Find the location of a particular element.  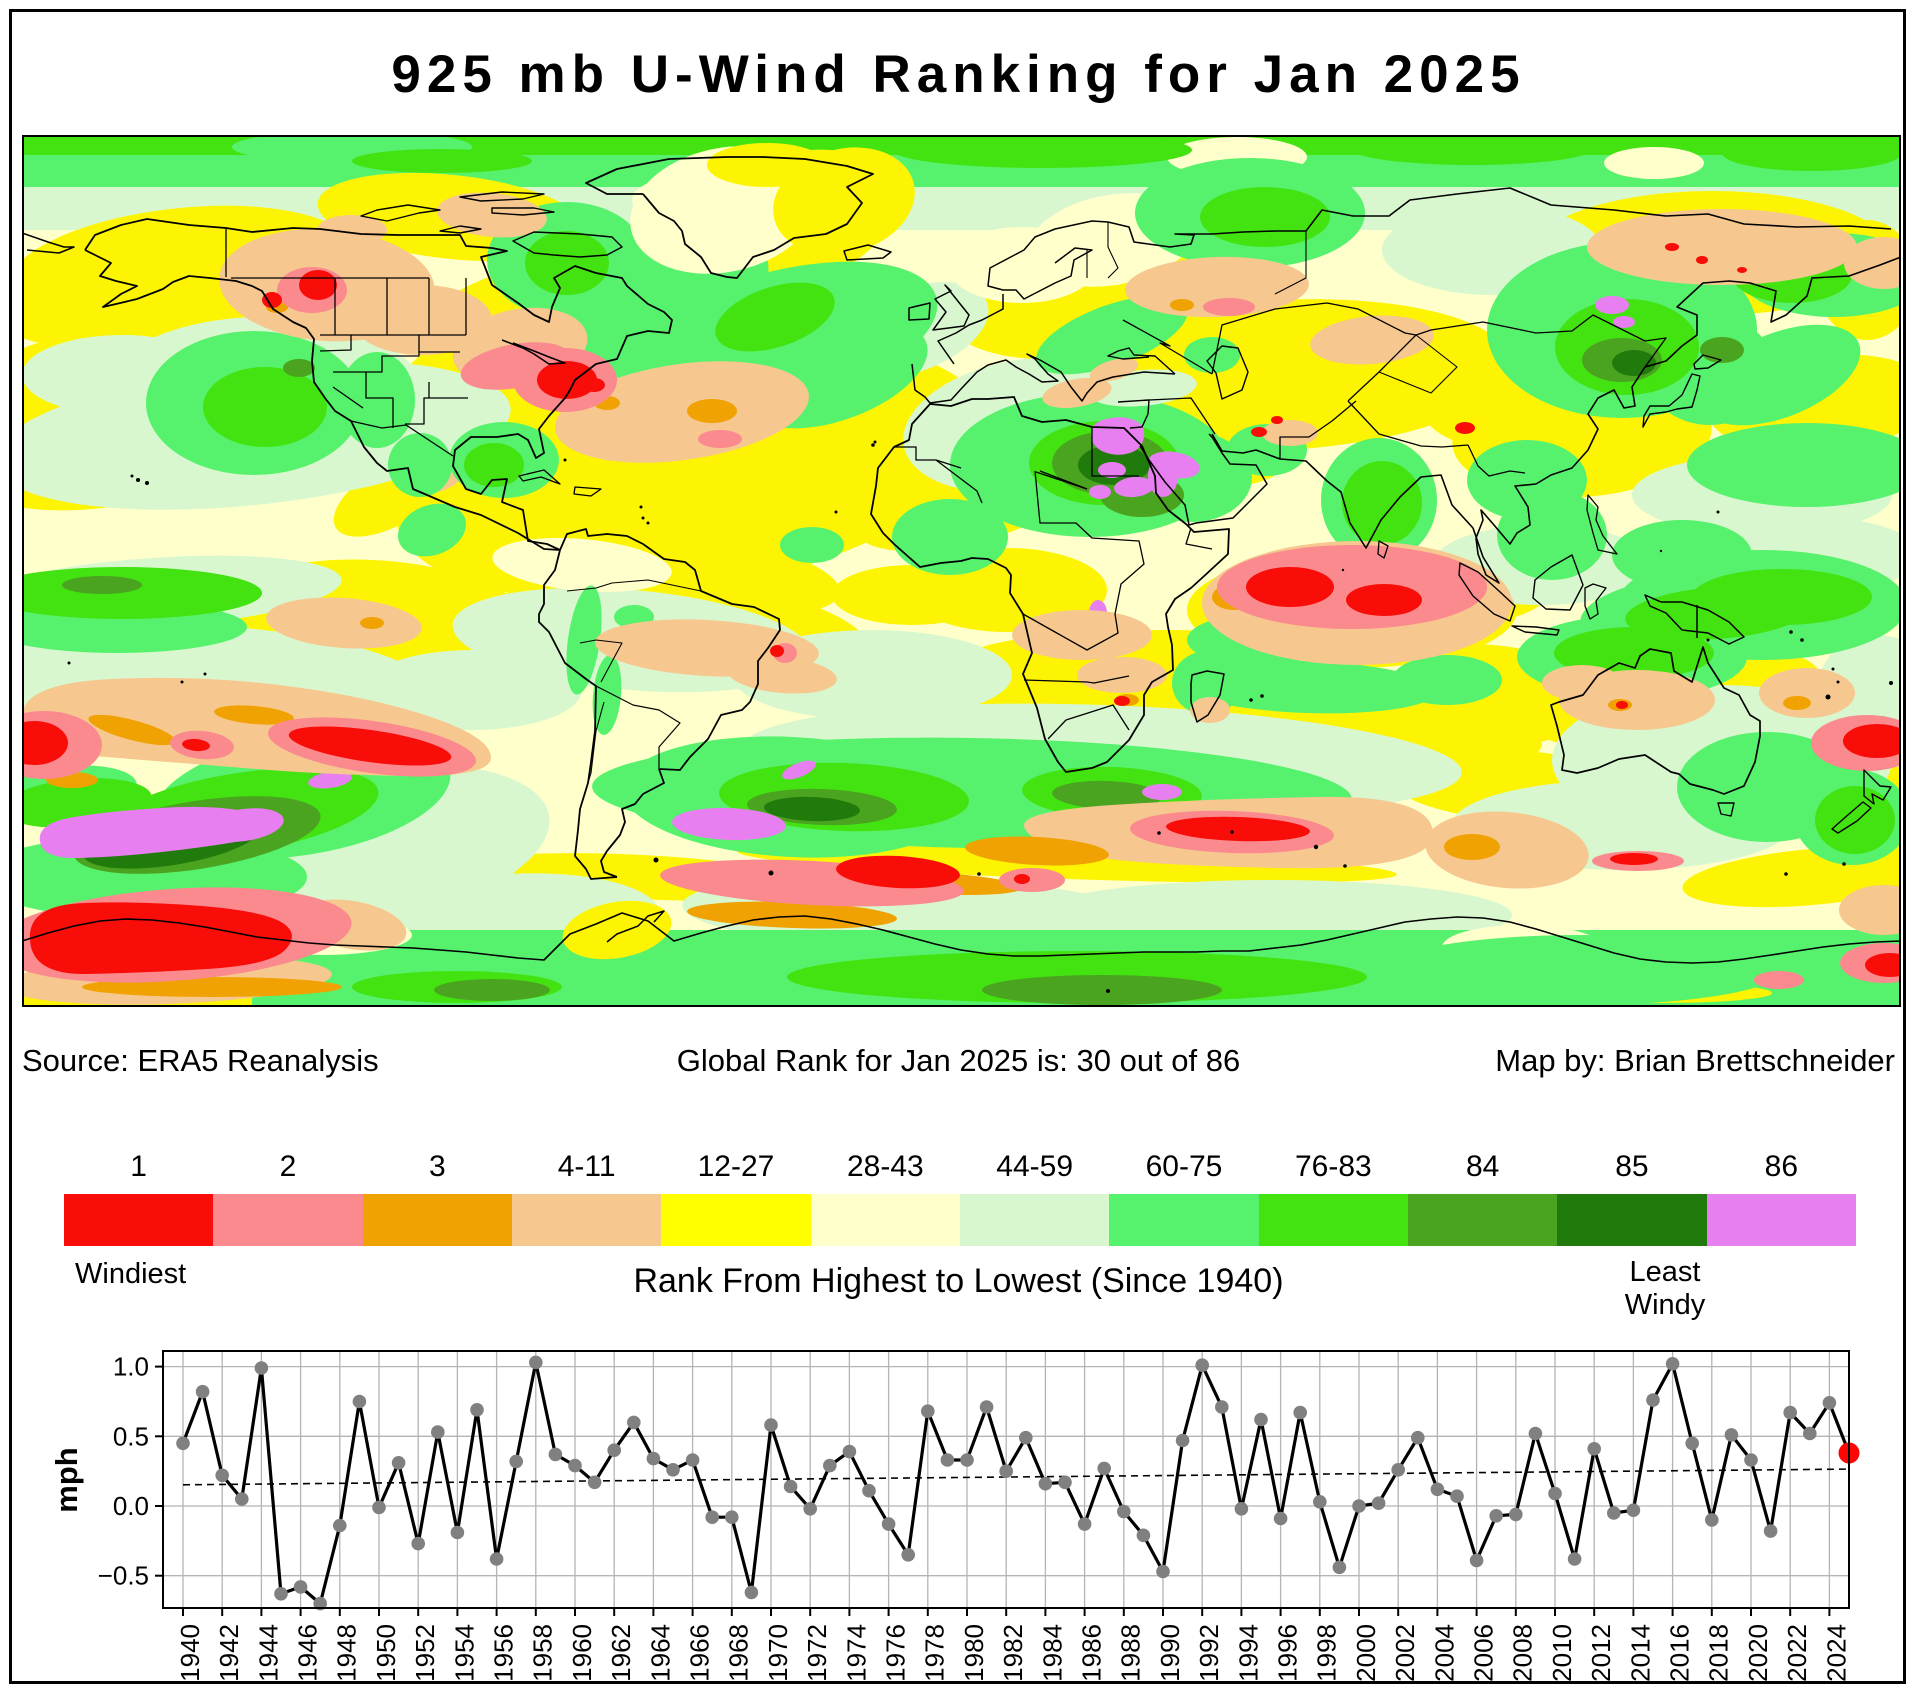

svg-text: 1948 is located at coordinates (347, 1653).